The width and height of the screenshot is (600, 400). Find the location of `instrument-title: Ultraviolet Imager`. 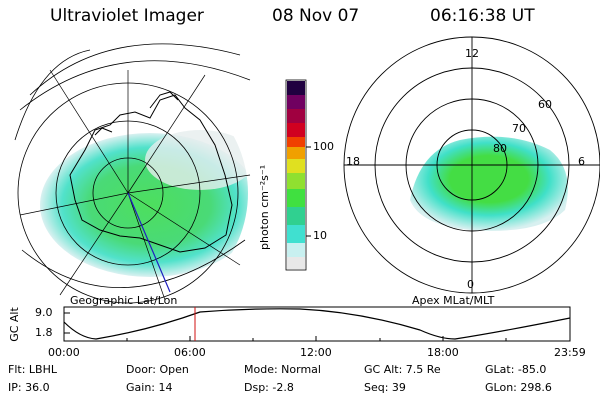

instrument-title: Ultraviolet Imager is located at coordinates (127, 16).